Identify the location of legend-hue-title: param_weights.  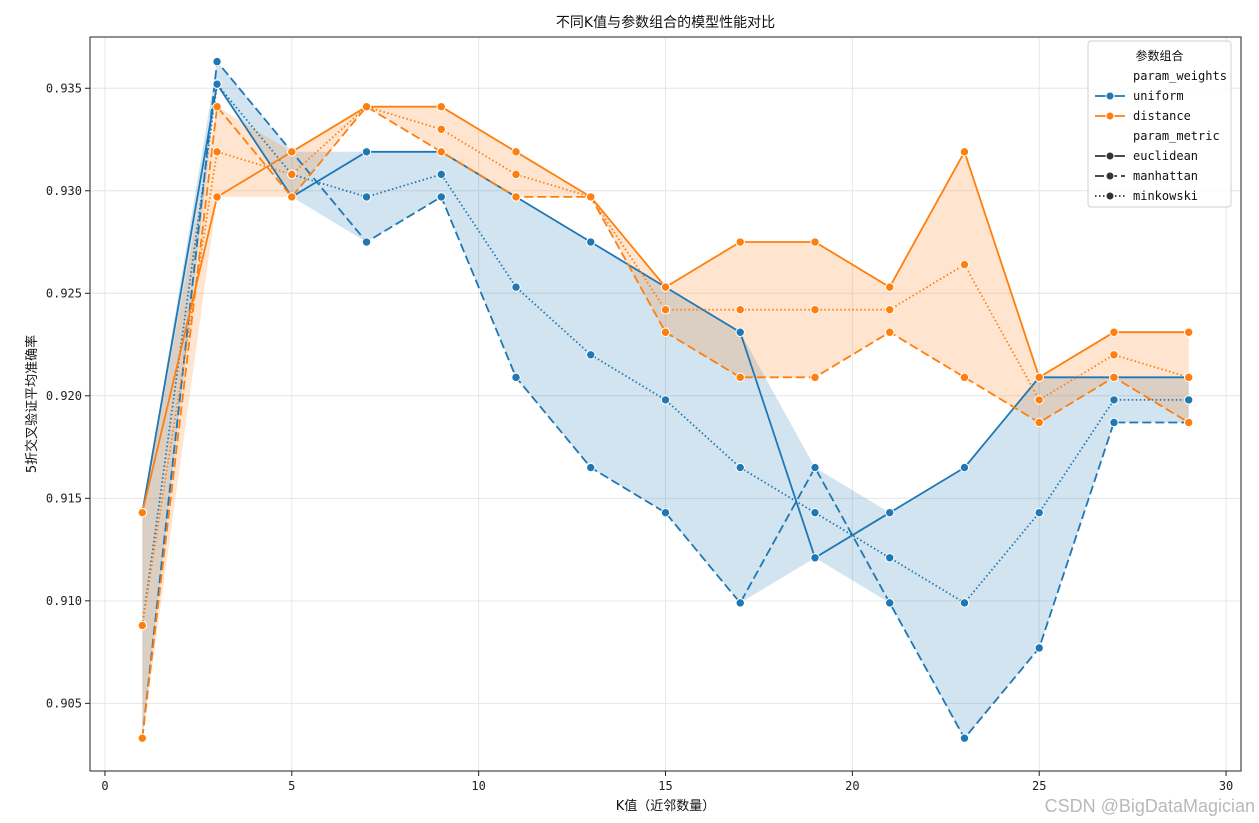
(1180, 76).